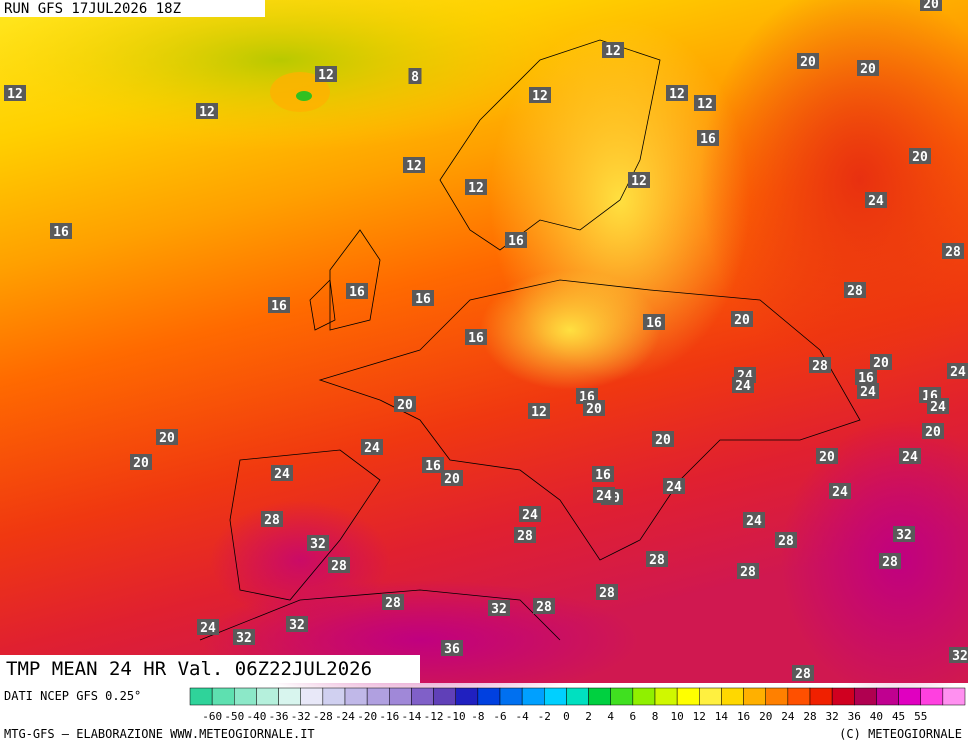  I want to click on scale-label: 2, so click(588, 716).